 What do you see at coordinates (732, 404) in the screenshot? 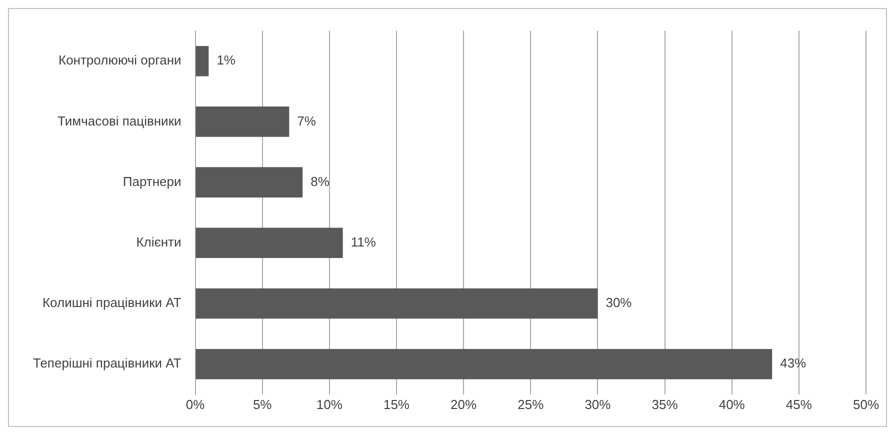
I see `x-tick-label: 40%` at bounding box center [732, 404].